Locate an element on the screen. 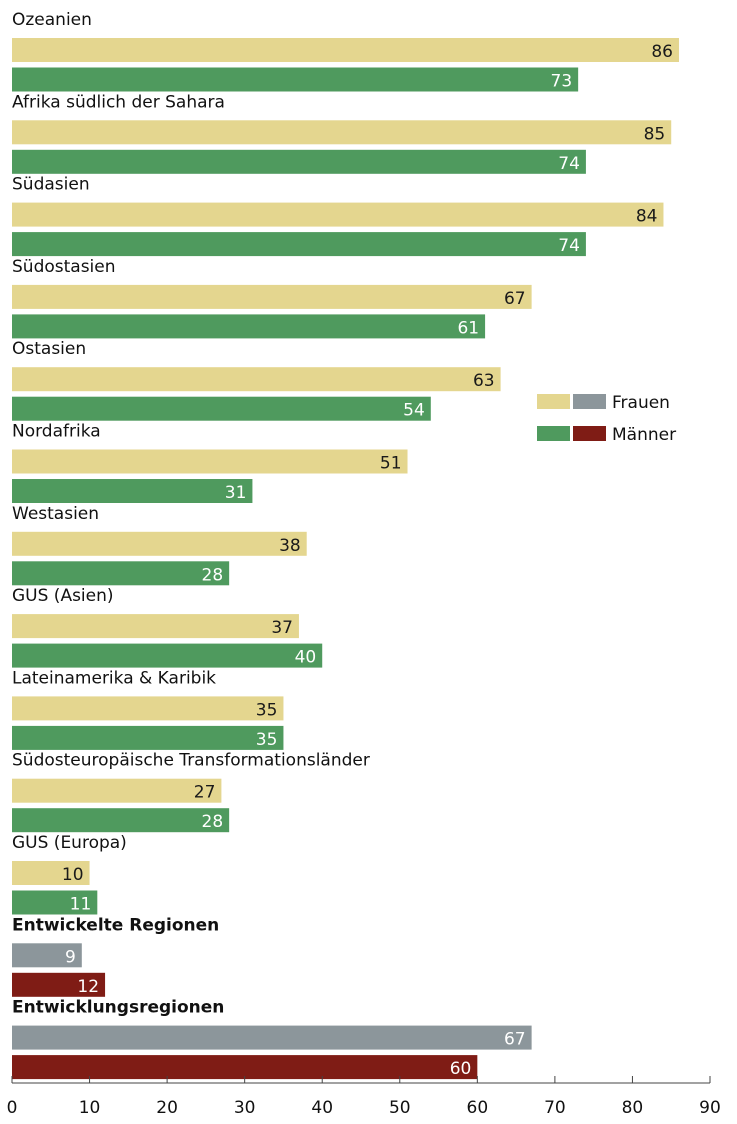 Image resolution: width=737 pixels, height=1124 pixels. frauen-value-label: 27 is located at coordinates (205, 793).